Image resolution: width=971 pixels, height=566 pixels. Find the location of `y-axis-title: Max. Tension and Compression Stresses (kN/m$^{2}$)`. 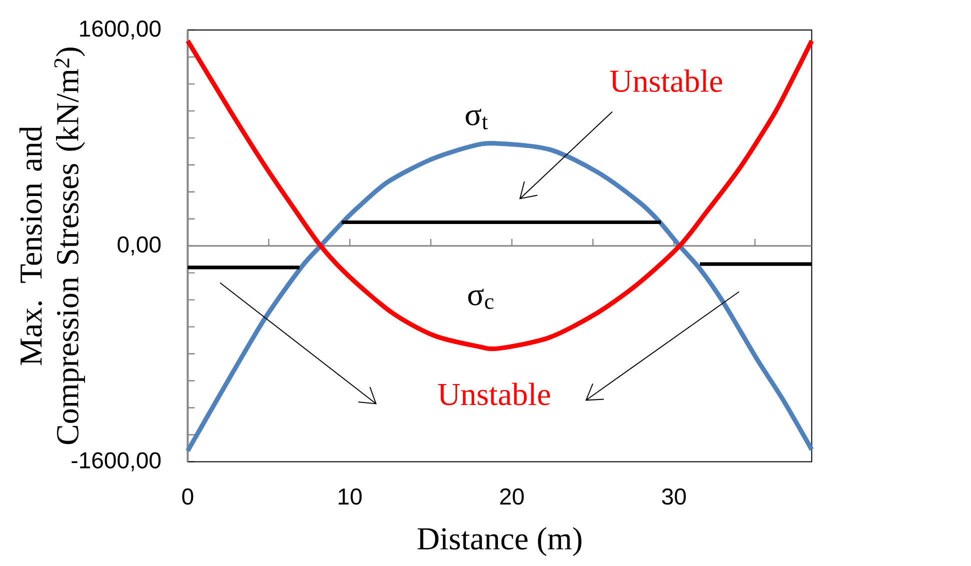

y-axis-title: Max. Tension and Compression Stresses (kN/m$^{2}$) is located at coordinates (52, 246).